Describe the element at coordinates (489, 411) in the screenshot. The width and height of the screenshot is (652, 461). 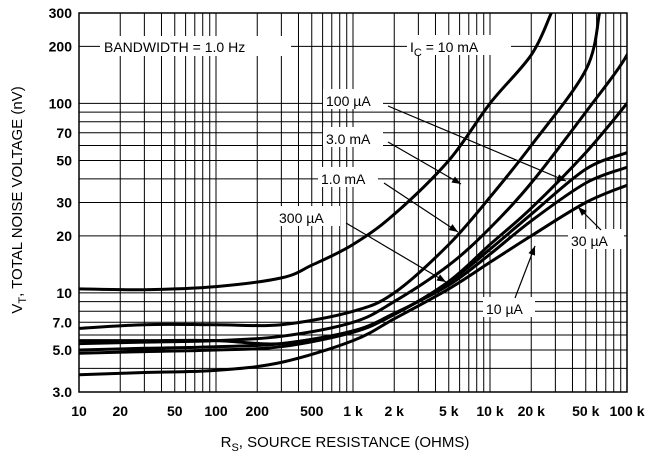
I see `x-tick-label: 10 k` at that location.